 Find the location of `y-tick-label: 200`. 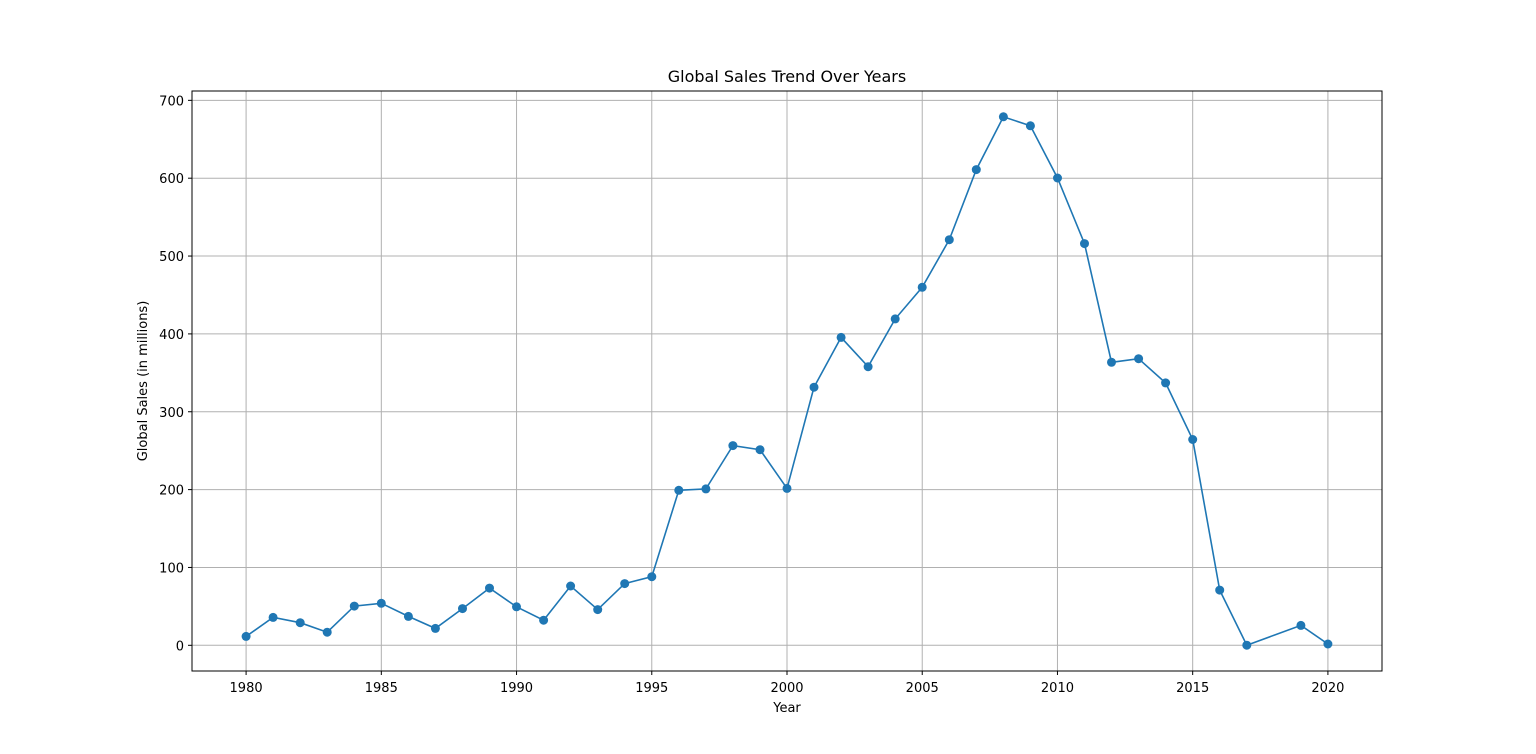

y-tick-label: 200 is located at coordinates (171, 491).